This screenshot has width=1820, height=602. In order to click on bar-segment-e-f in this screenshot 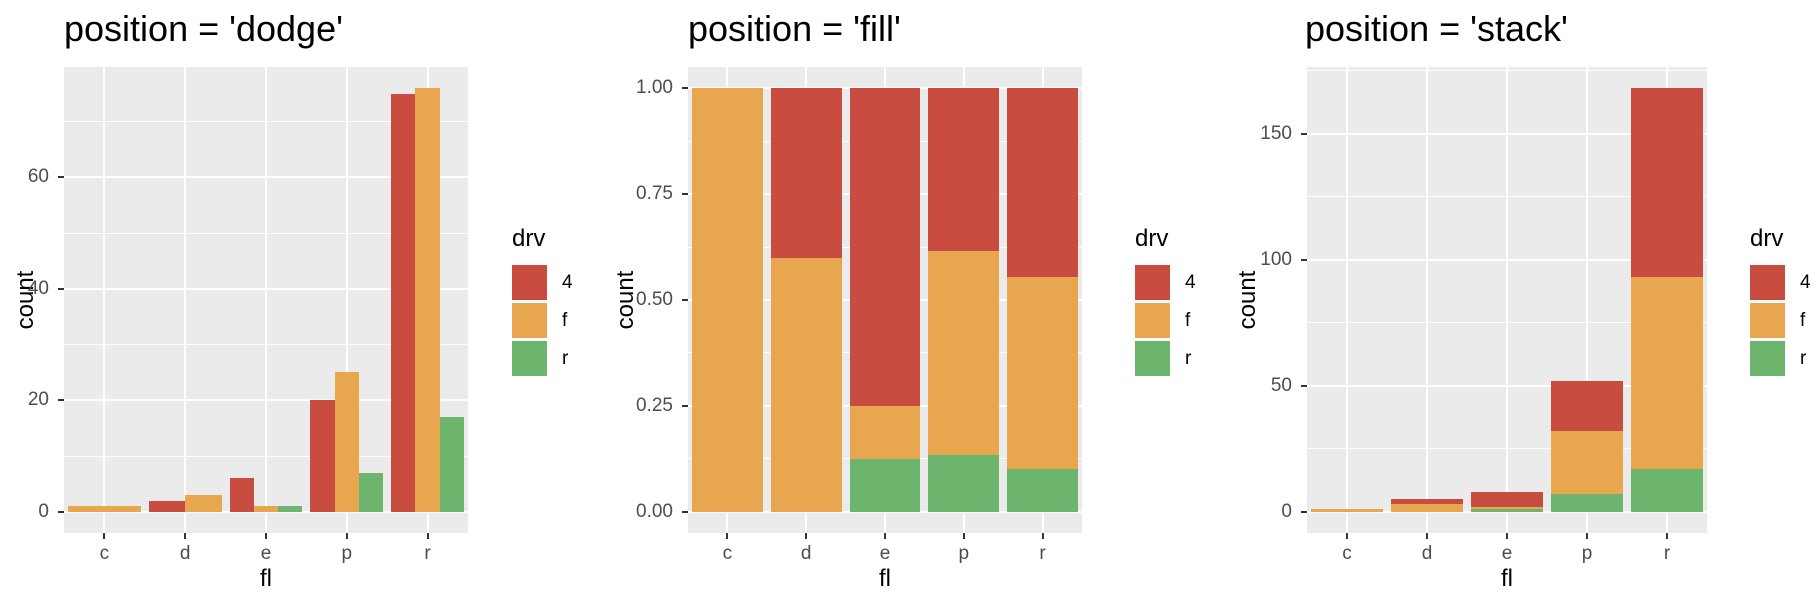, I will do `click(1507, 508)`.